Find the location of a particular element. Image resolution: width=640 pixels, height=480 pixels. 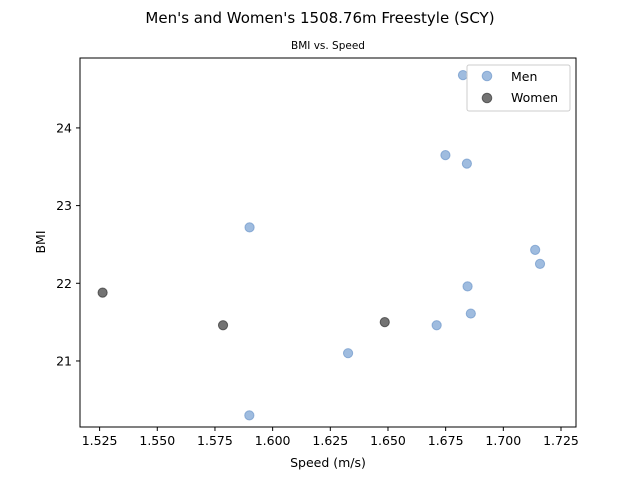

y-axis-label: BMI is located at coordinates (40, 241).